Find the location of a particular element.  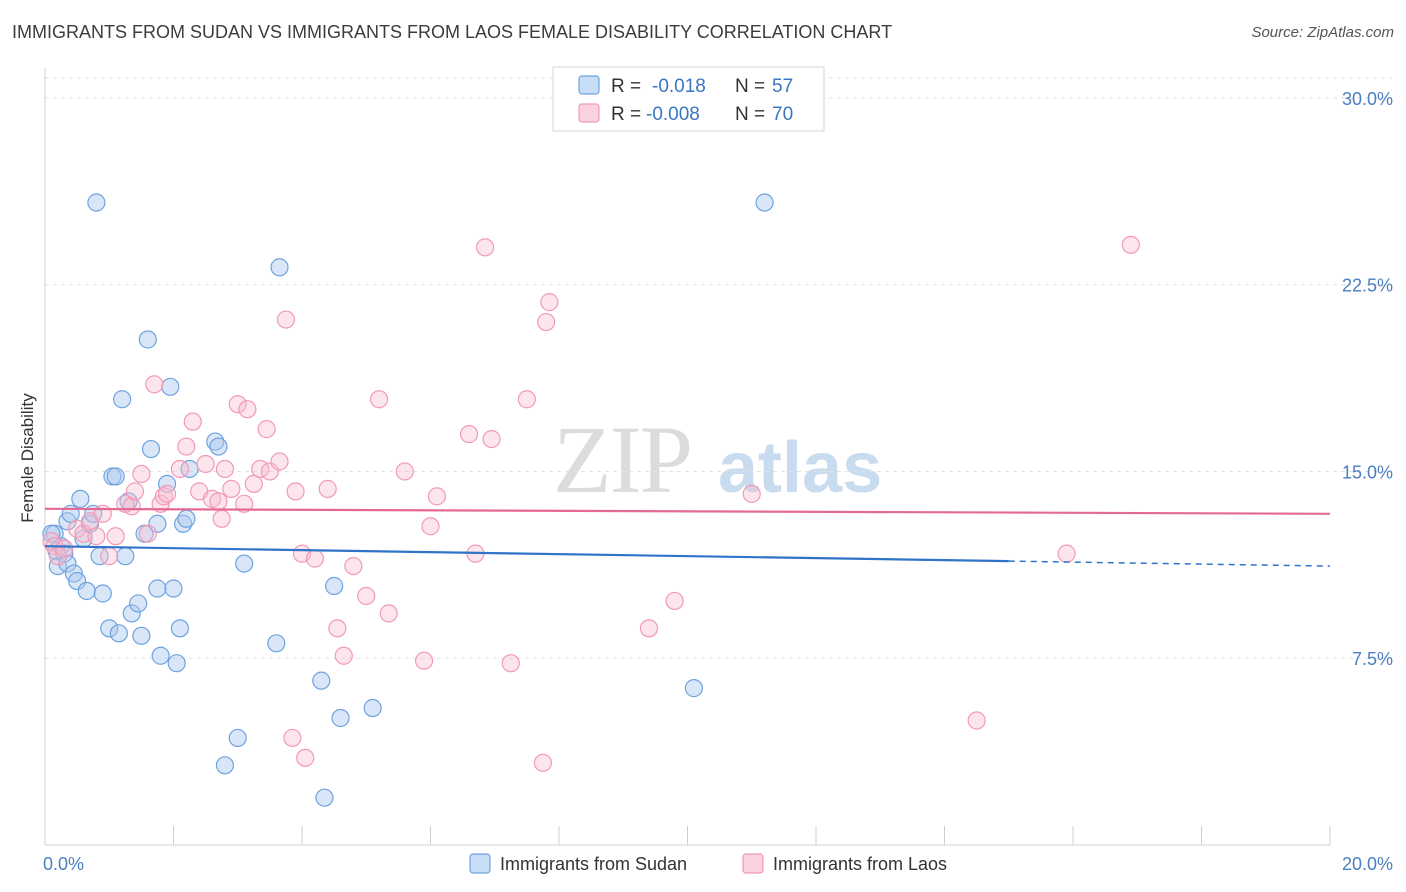

source-label: Source: ZipAtlas.com is located at coordinates (1322, 32).